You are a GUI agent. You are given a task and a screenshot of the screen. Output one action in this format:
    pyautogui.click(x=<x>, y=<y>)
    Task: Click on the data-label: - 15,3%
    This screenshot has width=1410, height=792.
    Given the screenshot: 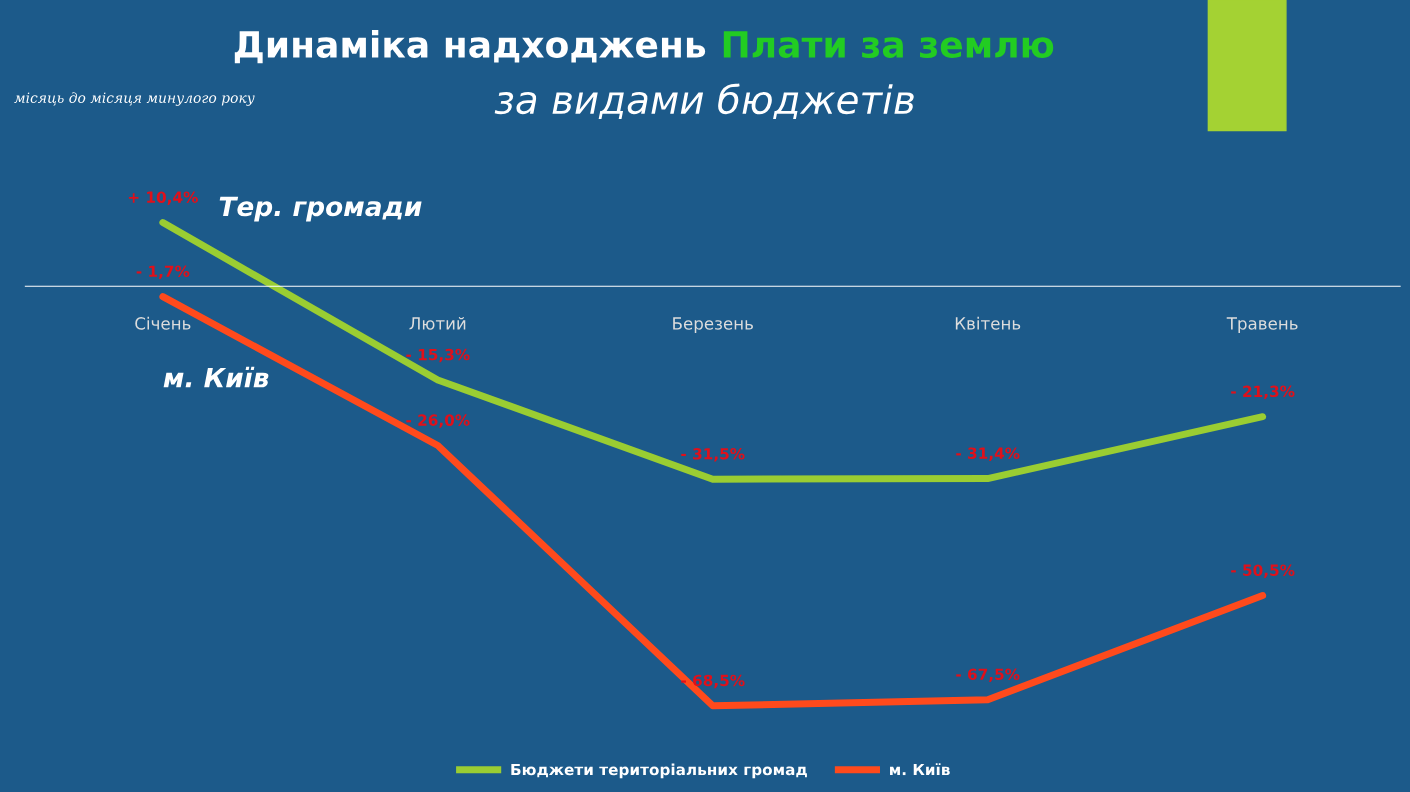 What is the action you would take?
    pyautogui.click(x=438, y=355)
    